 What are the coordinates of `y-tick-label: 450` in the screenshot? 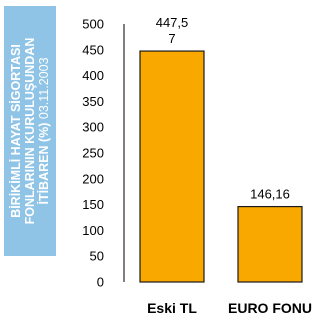 It's located at (93, 49).